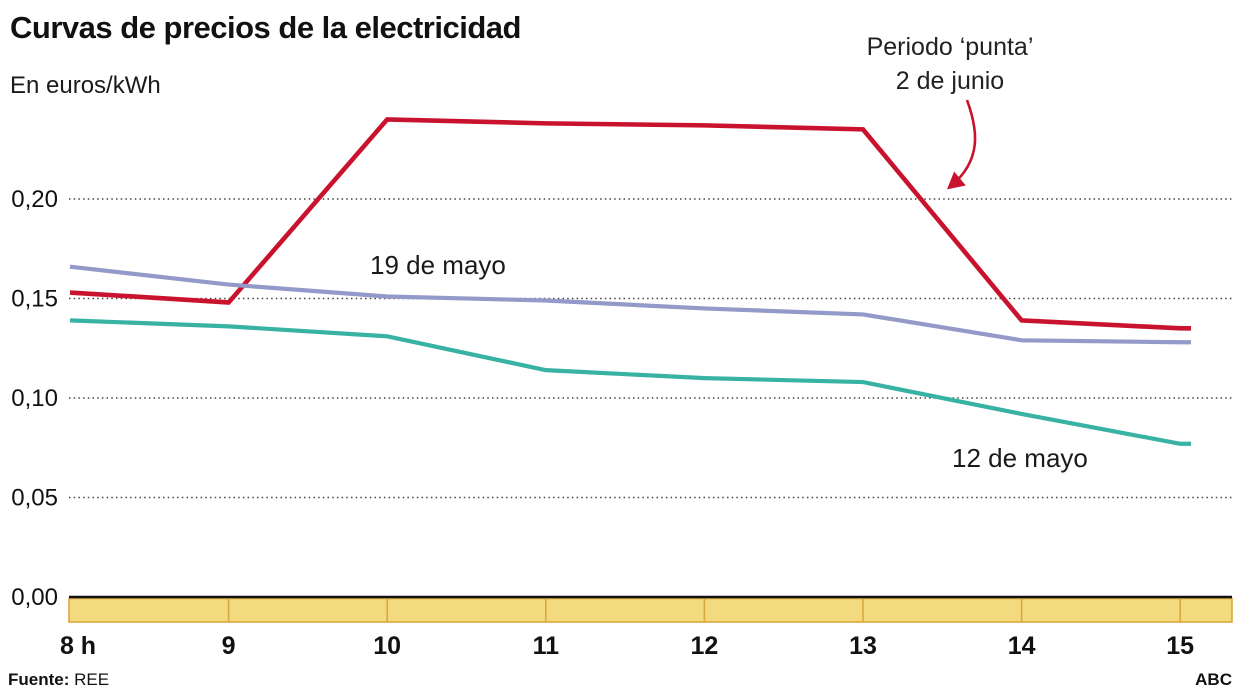  Describe the element at coordinates (650, 610) in the screenshot. I see `hours-band` at that location.